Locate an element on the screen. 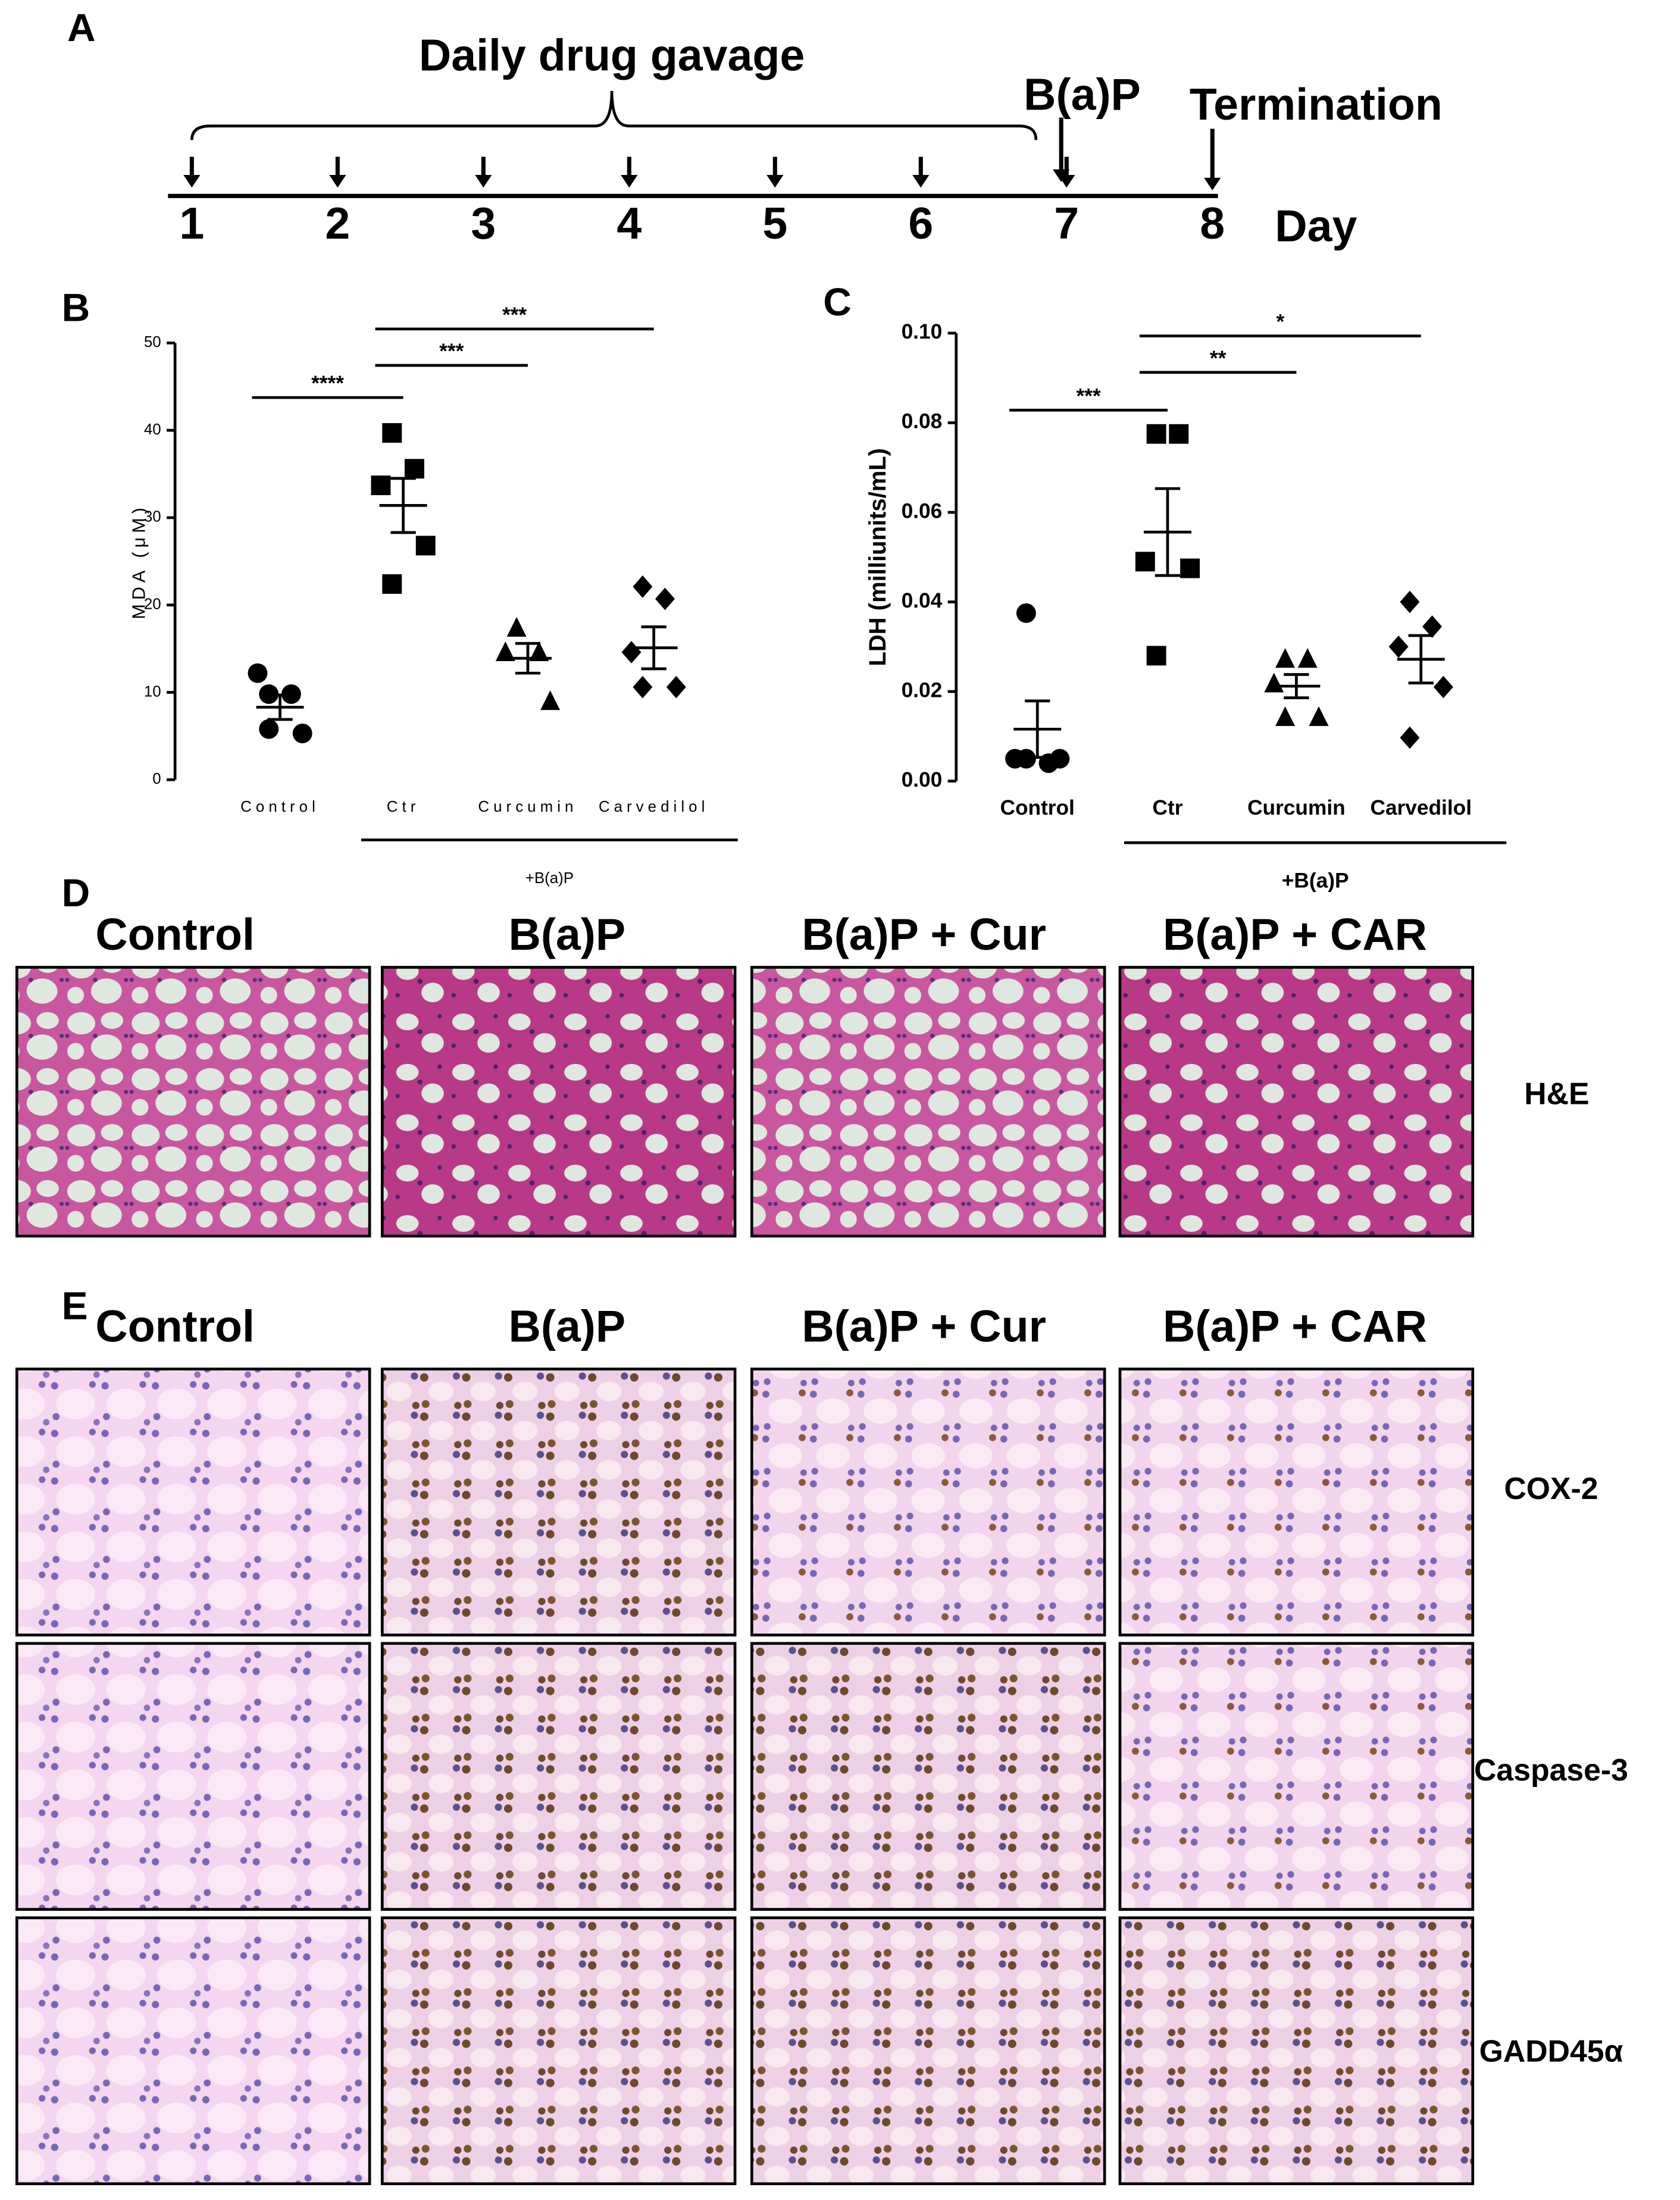  day-tick-label: 3 is located at coordinates (483, 223).